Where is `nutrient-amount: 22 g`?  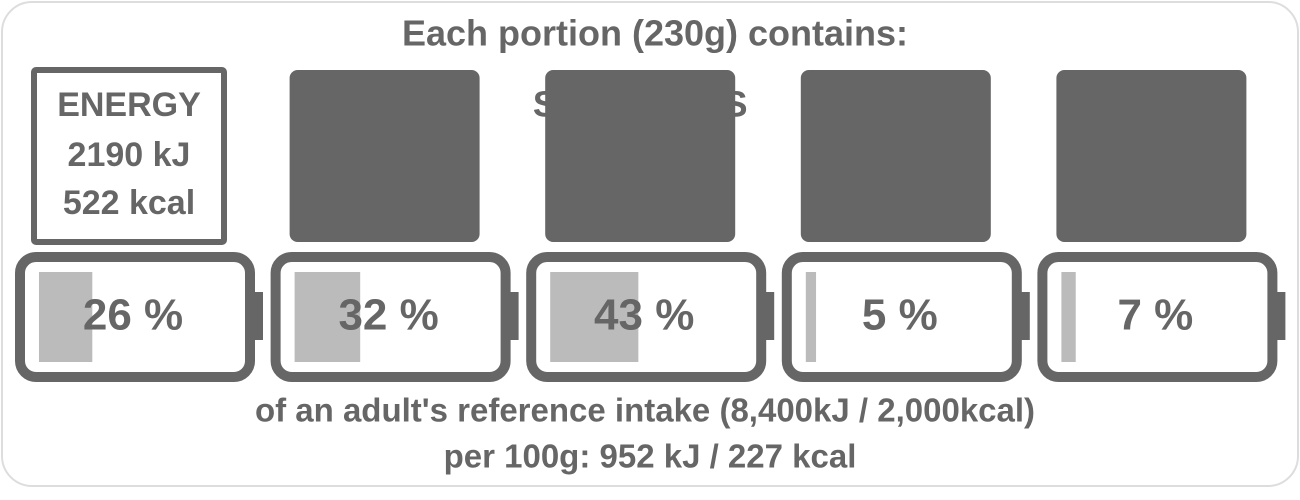
nutrient-amount: 22 g is located at coordinates (399, 203).